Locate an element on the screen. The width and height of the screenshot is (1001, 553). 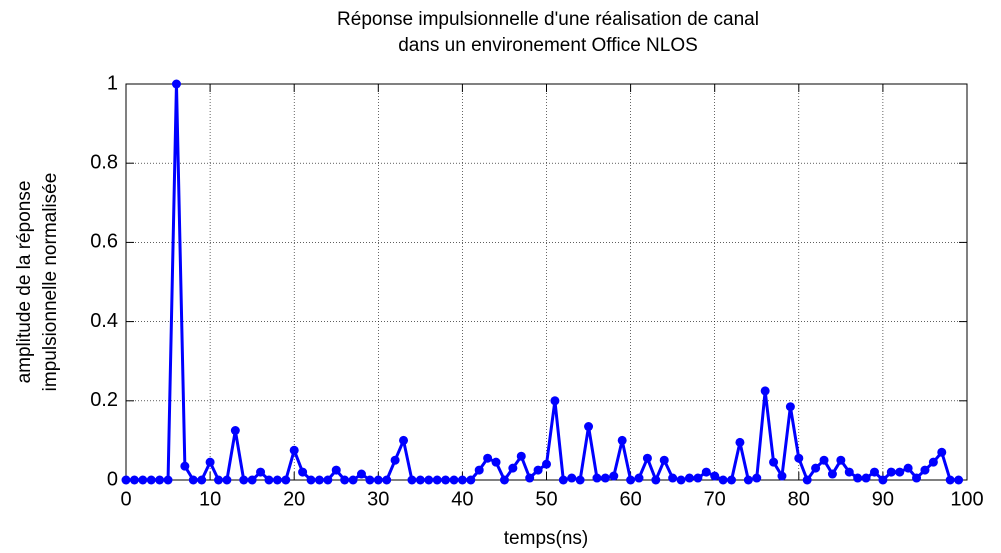
x-tick-label: 40 is located at coordinates (462, 499).